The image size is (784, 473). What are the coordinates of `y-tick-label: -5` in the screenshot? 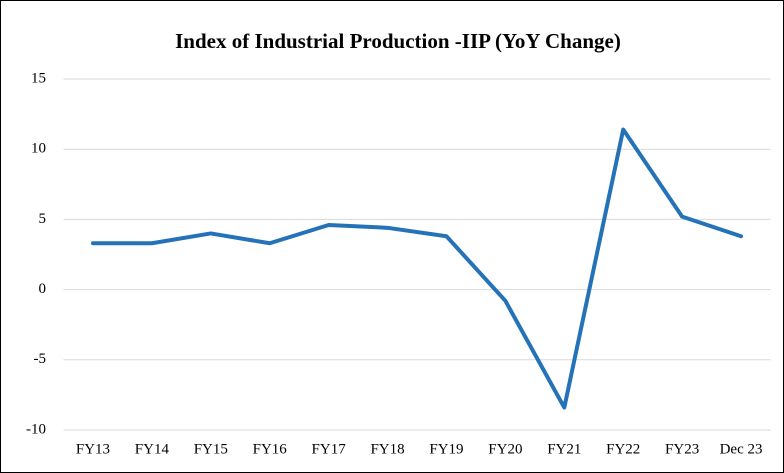 It's located at (40, 359).